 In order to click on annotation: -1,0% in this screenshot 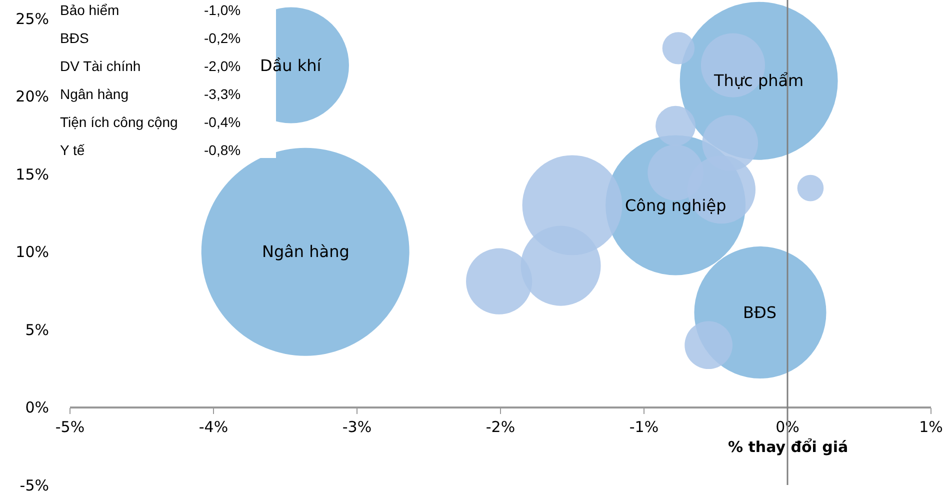, I will do `click(222, 10)`.